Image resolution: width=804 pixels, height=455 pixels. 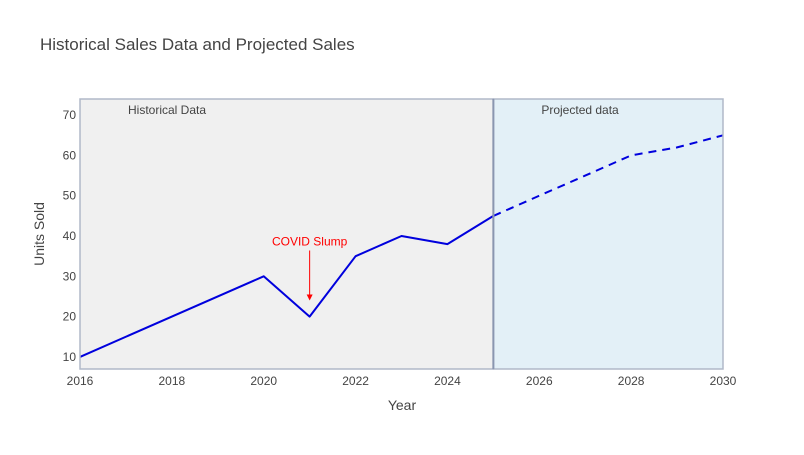 I want to click on region-0-label: Historical Data, so click(x=167, y=110).